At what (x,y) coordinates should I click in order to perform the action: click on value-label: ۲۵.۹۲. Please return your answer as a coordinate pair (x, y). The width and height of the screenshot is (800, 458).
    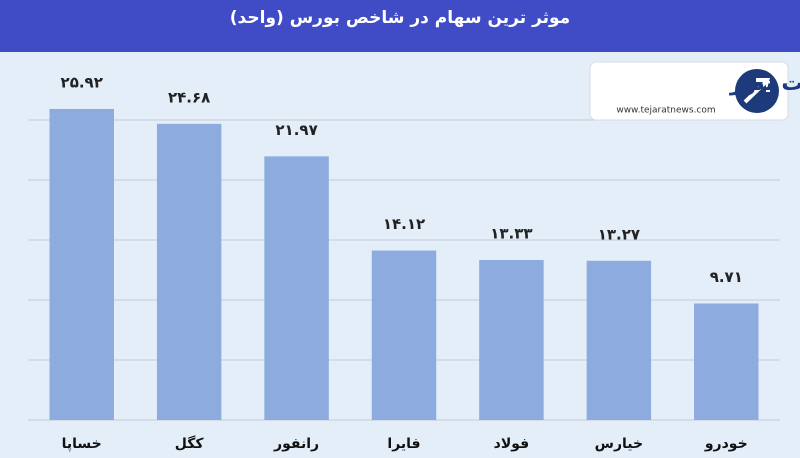
    Looking at the image, I should click on (82, 82).